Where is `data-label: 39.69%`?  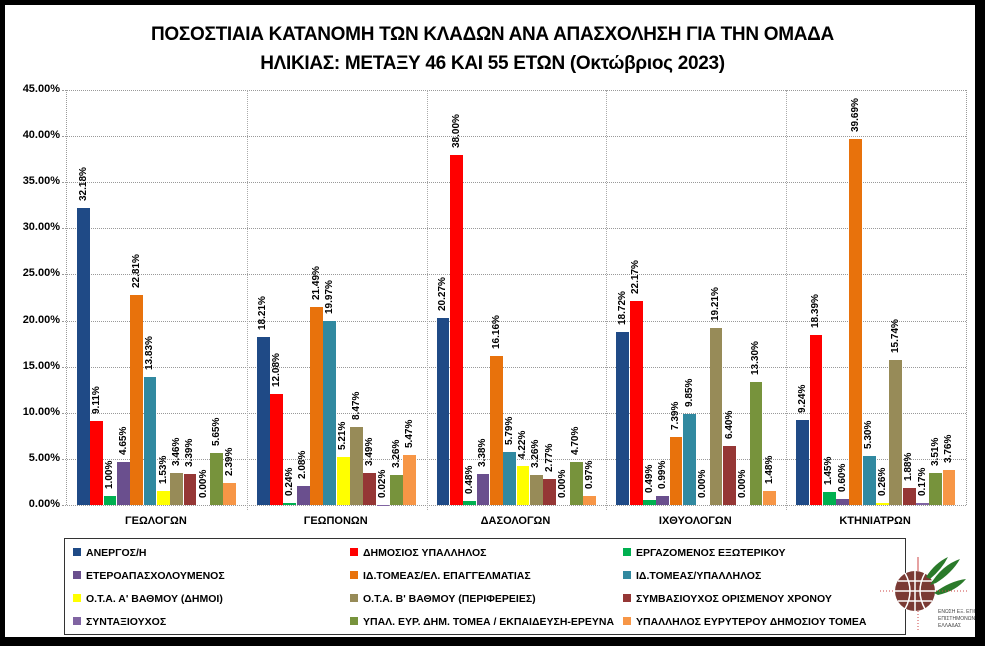
data-label: 39.69% is located at coordinates (856, 115).